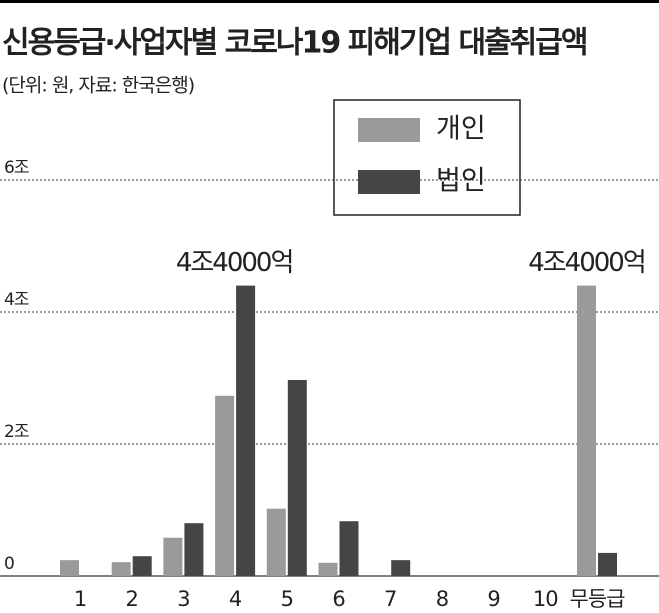  What do you see at coordinates (235, 599) in the screenshot?
I see `x-tick-label: 4` at bounding box center [235, 599].